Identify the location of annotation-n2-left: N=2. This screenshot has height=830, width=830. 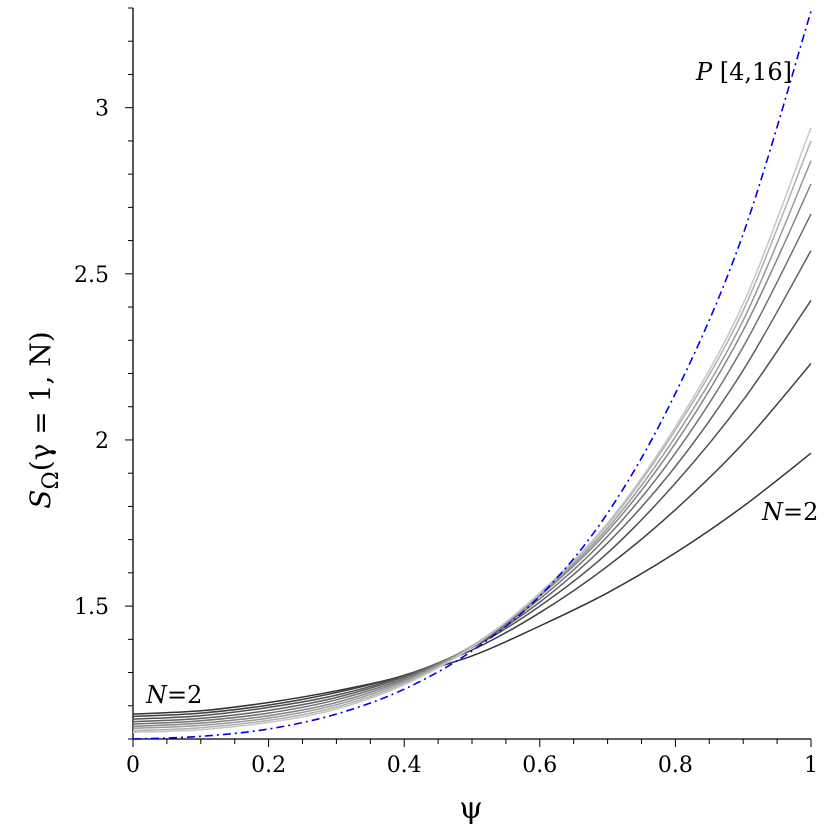
(173, 695).